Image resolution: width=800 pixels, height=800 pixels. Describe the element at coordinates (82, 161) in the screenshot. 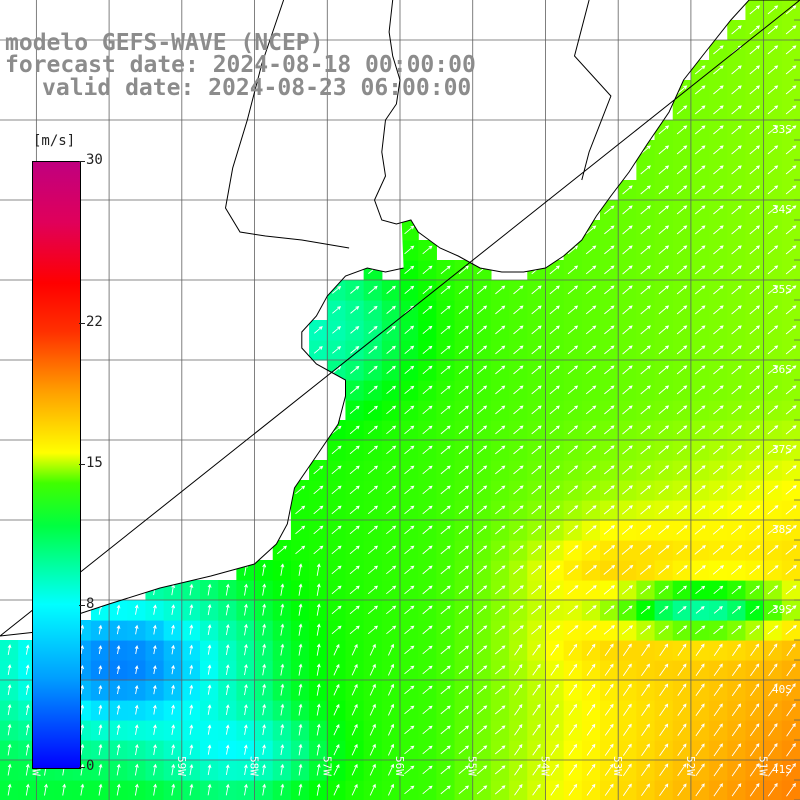

I see `colorbar-tick-mark` at that location.